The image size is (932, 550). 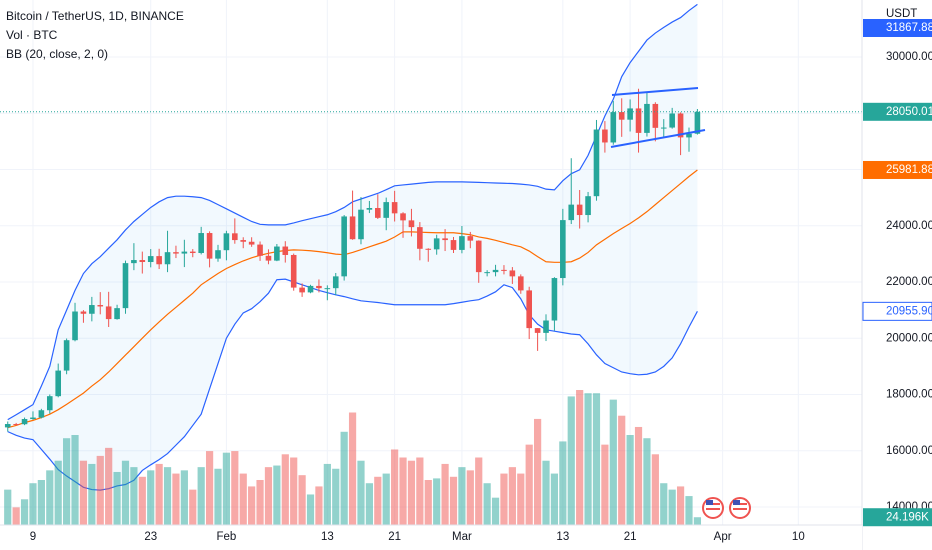 I want to click on lower-band-label-box, so click(x=897, y=311).